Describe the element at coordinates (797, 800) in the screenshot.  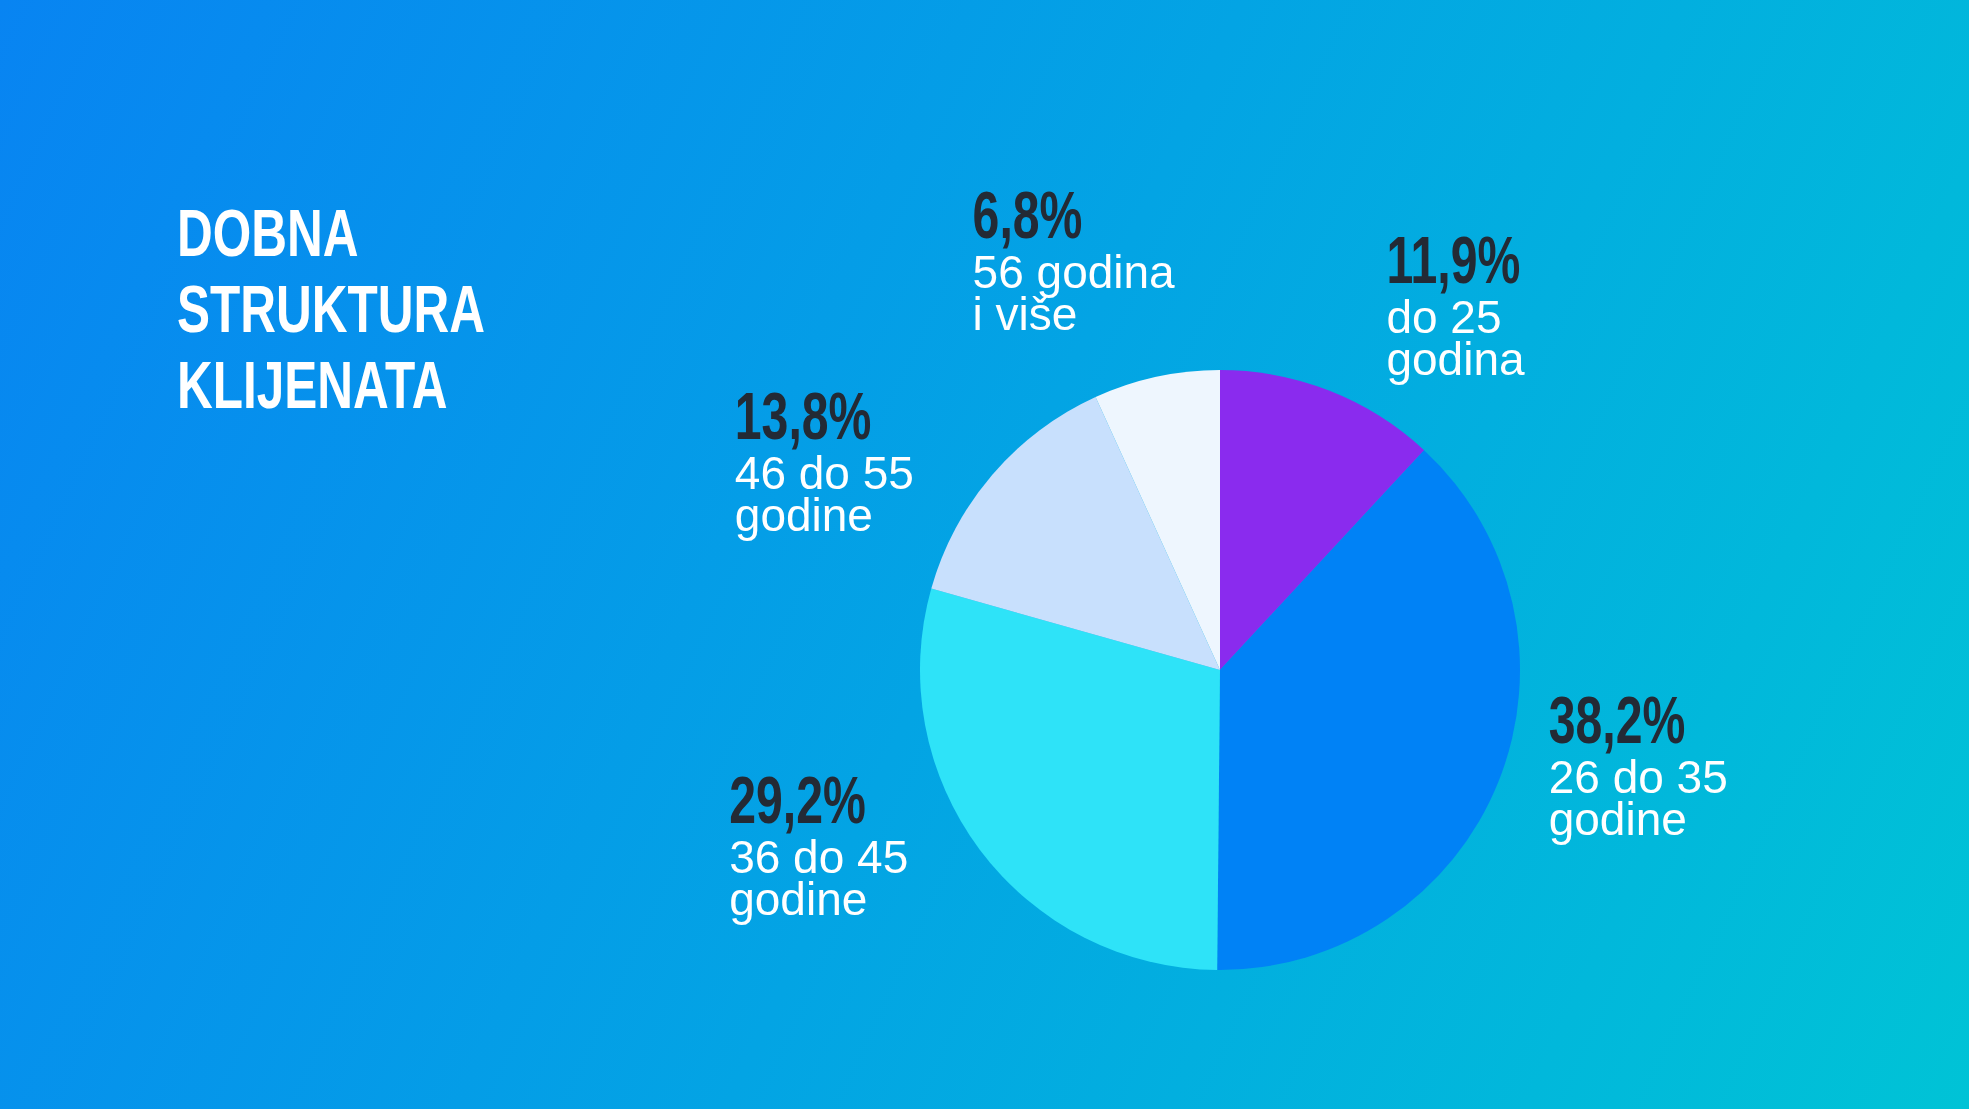
I see `data-label: 29,2%` at that location.